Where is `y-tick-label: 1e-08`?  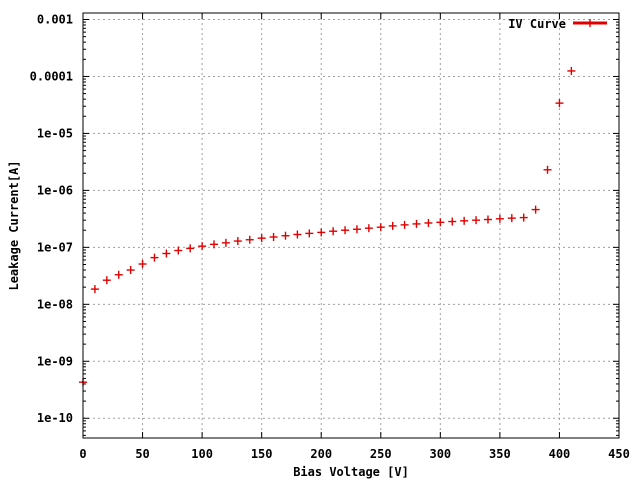 y-tick-label: 1e-08 is located at coordinates (55, 304).